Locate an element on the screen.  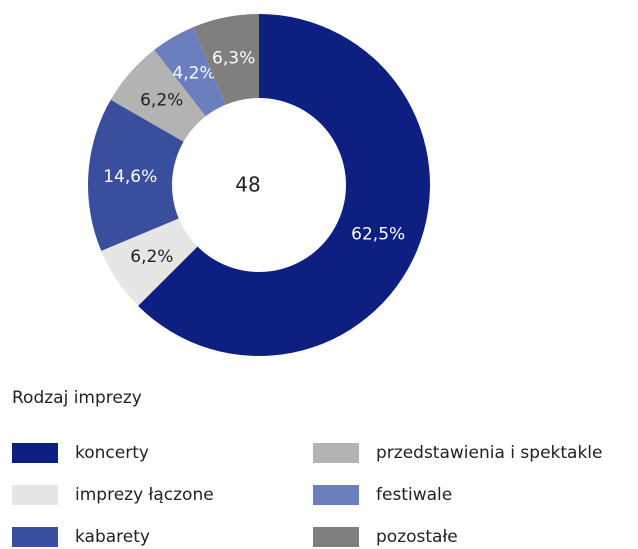
data-label: 6,3% is located at coordinates (233, 59).